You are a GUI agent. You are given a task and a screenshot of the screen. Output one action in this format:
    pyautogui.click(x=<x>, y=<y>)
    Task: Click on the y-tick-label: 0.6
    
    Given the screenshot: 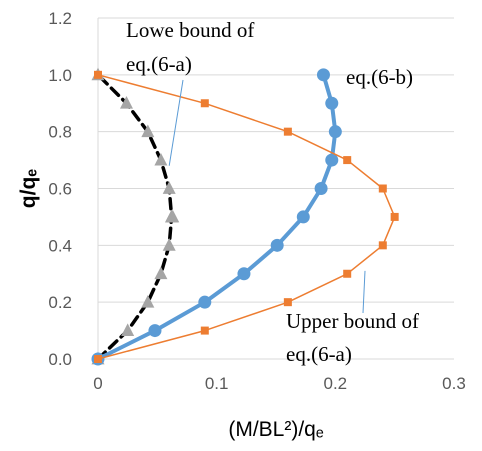 What is the action you would take?
    pyautogui.click(x=60, y=189)
    